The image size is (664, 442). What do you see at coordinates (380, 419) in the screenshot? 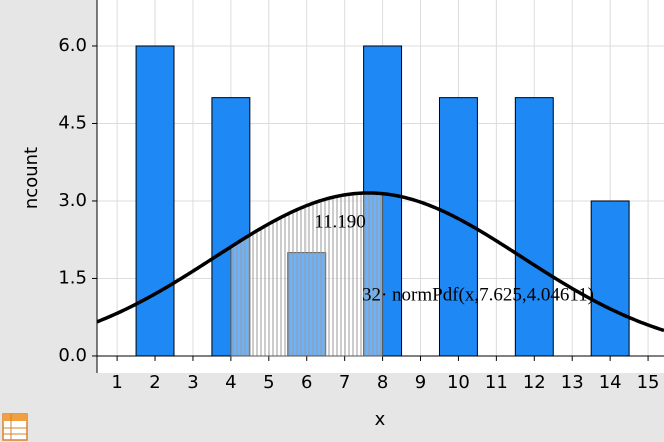
I see `x-axis-label: x` at bounding box center [380, 419].